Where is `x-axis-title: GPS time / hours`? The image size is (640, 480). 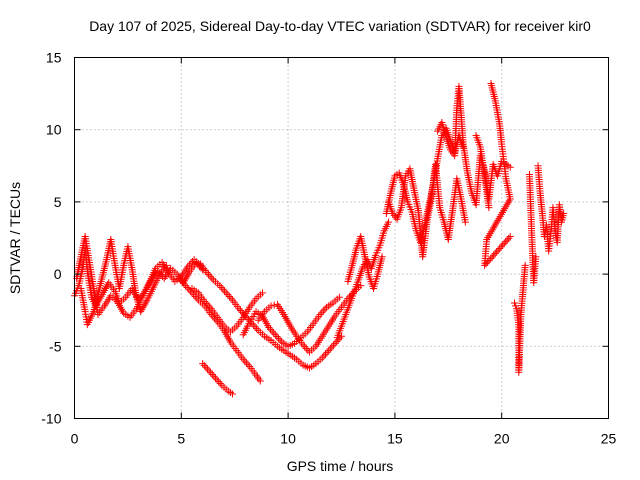 x-axis-title: GPS time / hours is located at coordinates (340, 466).